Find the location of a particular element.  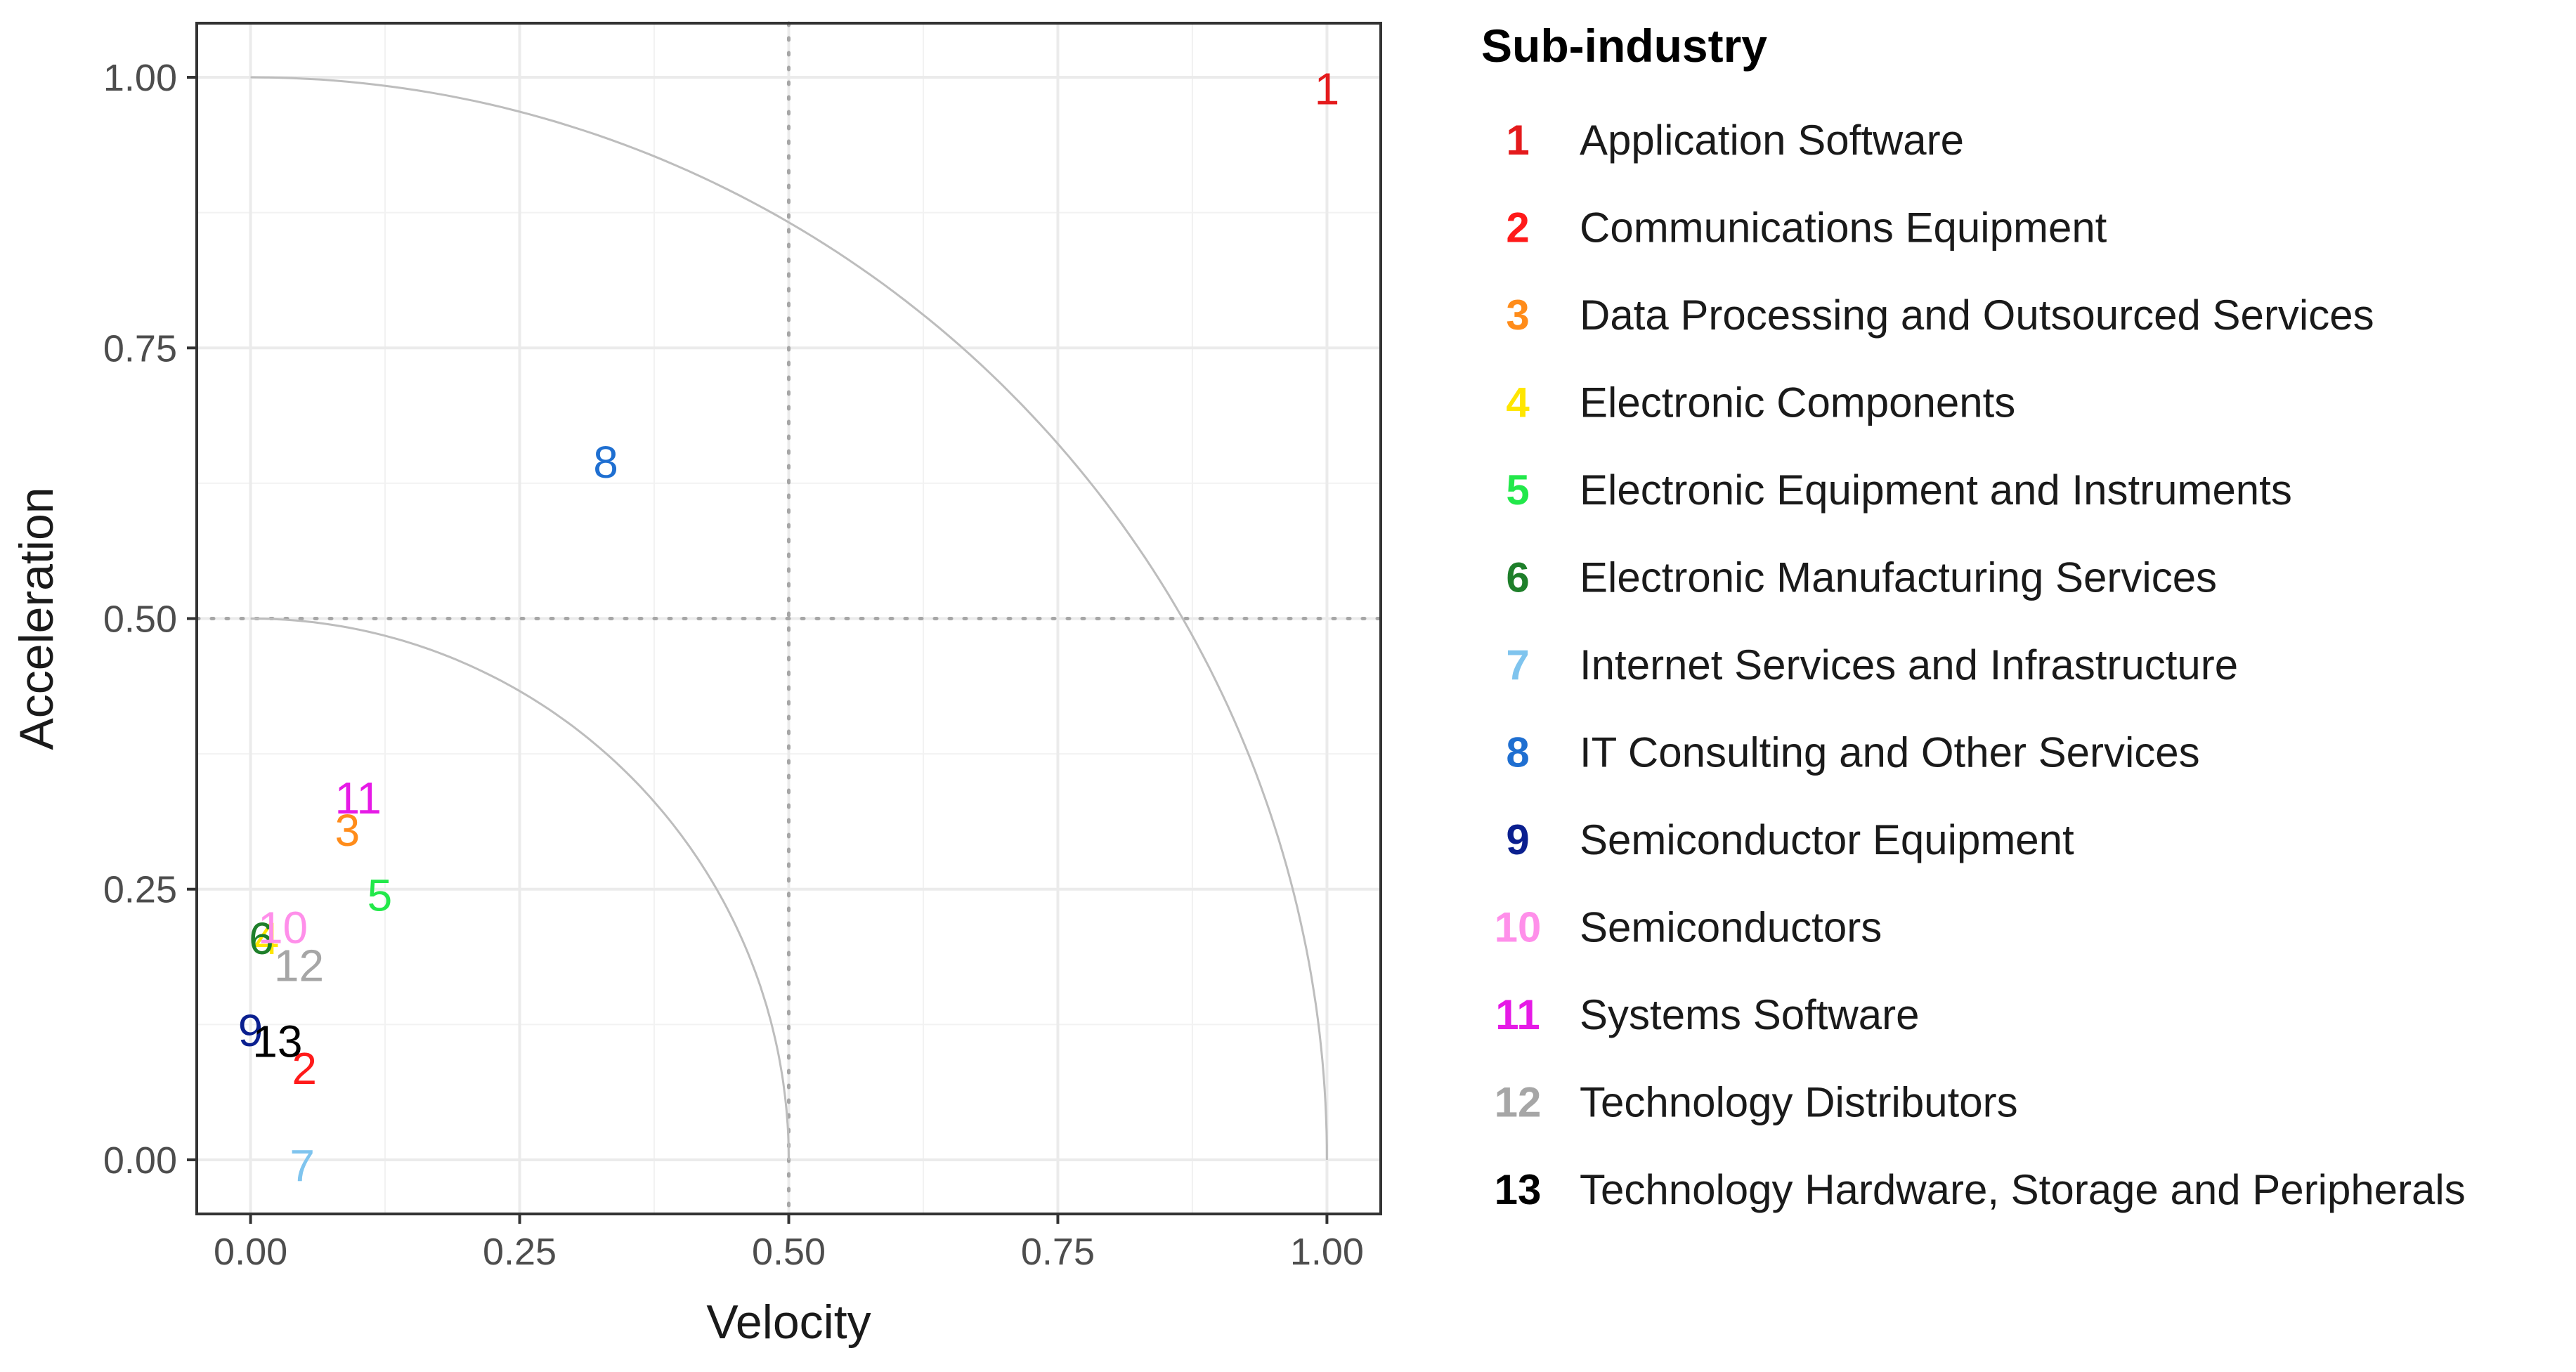

data-point-6: 6 is located at coordinates (261, 938).